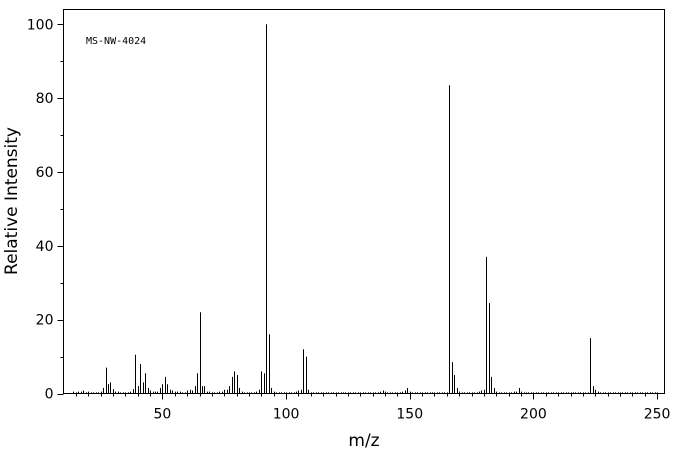 The width and height of the screenshot is (676, 455). I want to click on y-axis-ticks: 0 20 40 60 80 100, so click(45, 210).